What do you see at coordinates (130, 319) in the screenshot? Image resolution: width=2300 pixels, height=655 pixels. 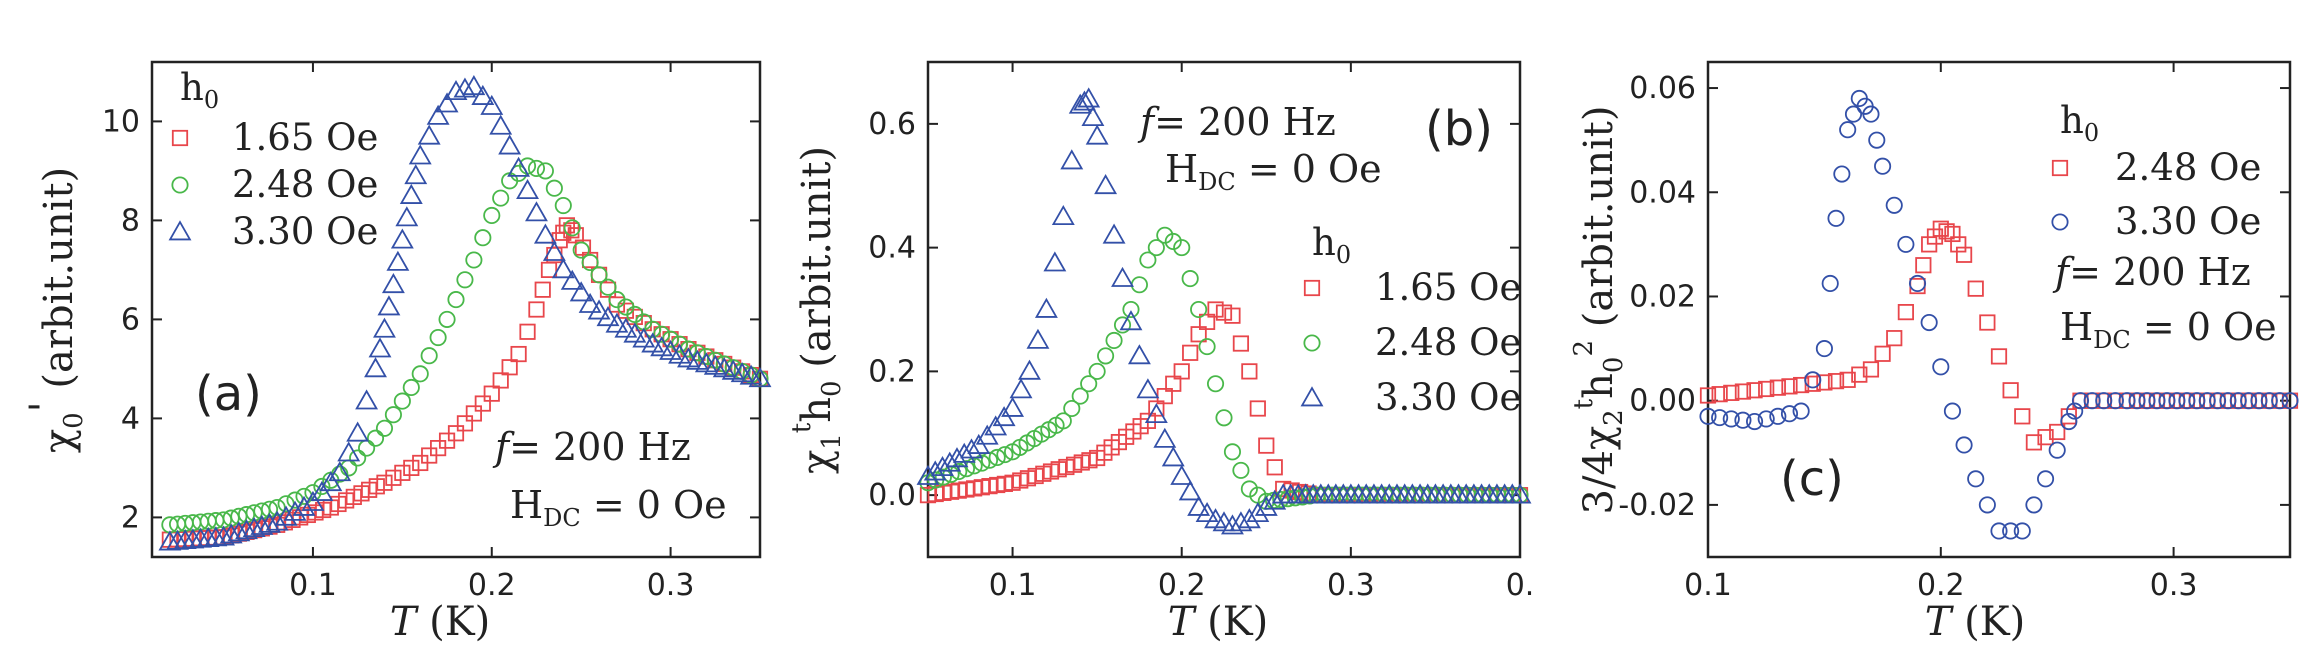 I see `y-tick-label: 6` at bounding box center [130, 319].